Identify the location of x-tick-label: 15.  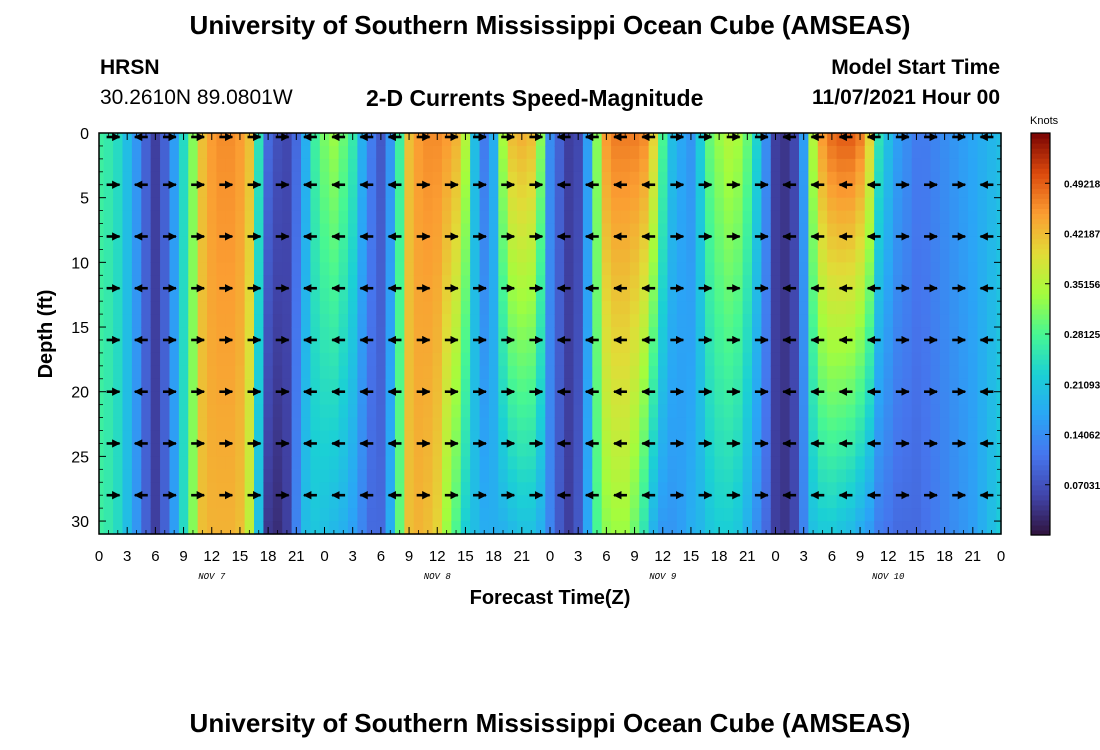
(916, 556).